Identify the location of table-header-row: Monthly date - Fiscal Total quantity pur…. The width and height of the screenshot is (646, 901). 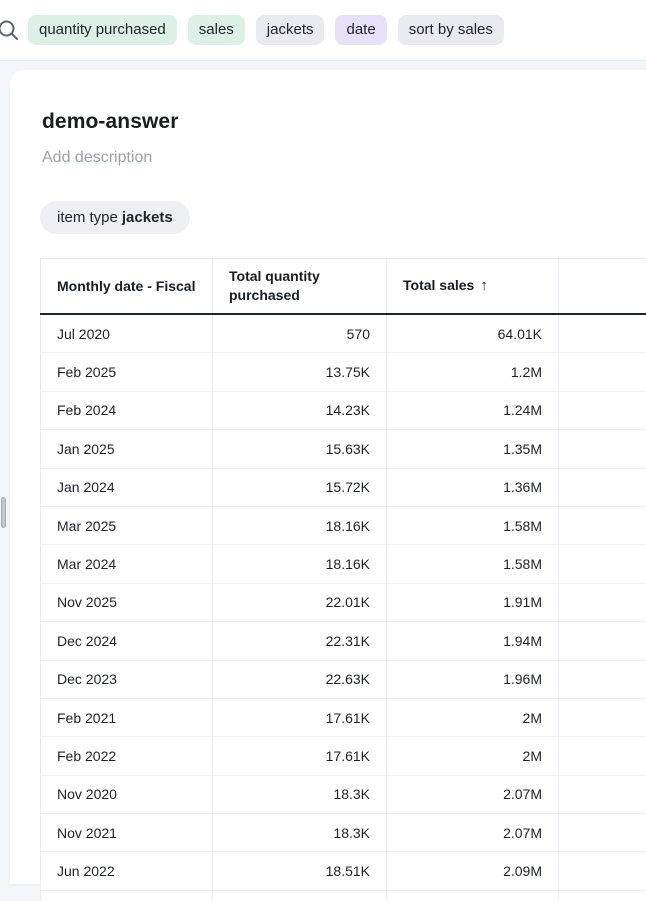
(343, 287).